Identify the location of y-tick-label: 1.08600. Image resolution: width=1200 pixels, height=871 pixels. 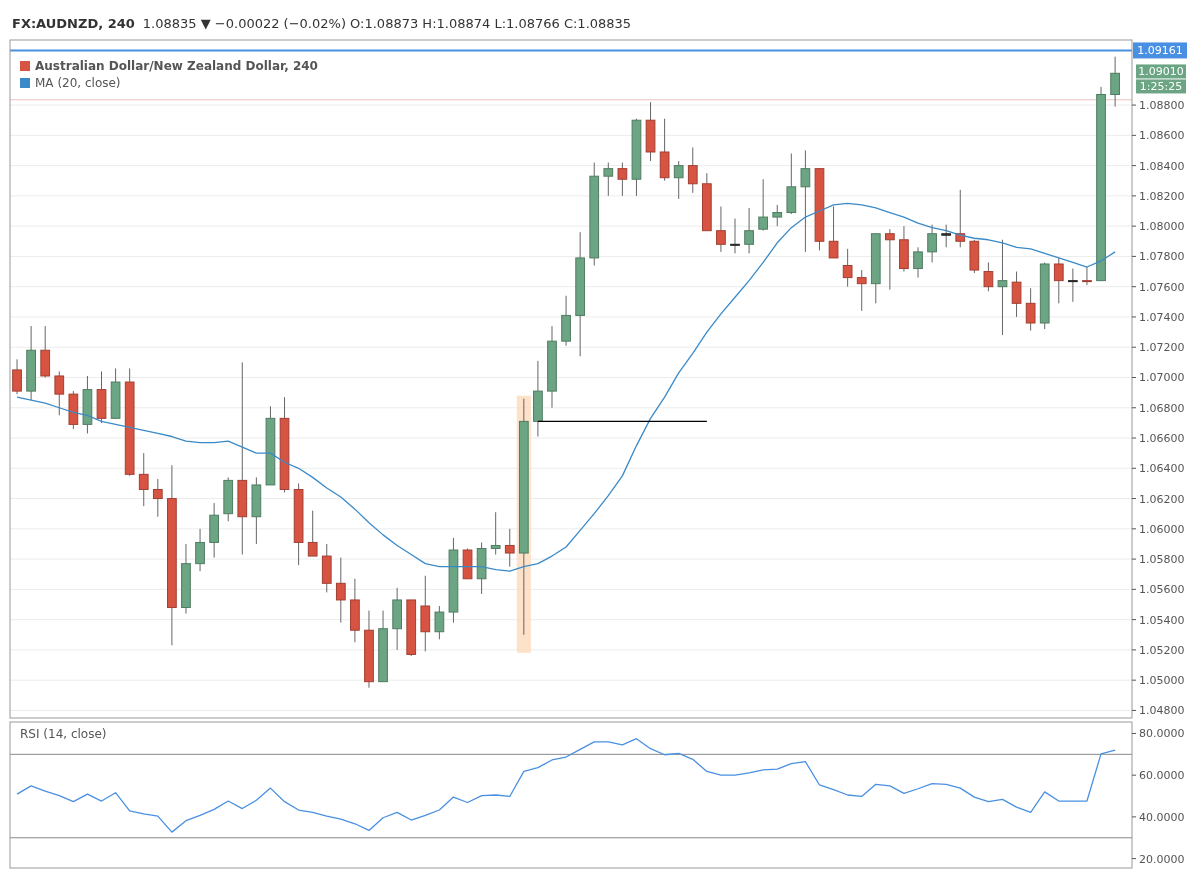
(1162, 136).